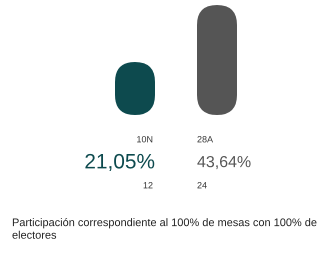 This screenshot has width=332, height=264. What do you see at coordinates (205, 139) in the screenshot?
I see `x-tick-label: 28A` at bounding box center [205, 139].